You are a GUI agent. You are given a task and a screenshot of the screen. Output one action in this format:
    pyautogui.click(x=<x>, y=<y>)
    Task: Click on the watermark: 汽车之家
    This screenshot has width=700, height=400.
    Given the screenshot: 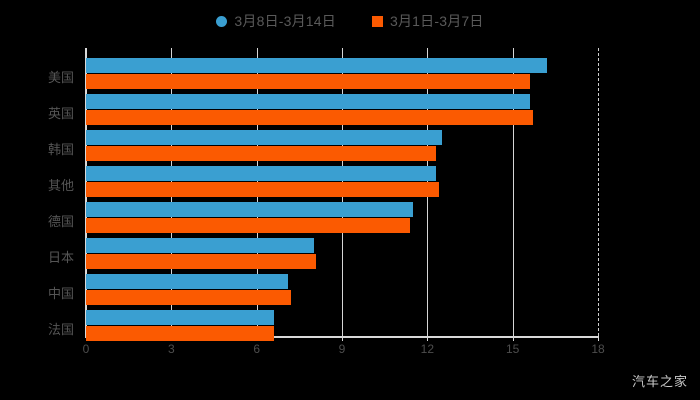 What is the action you would take?
    pyautogui.click(x=659, y=381)
    